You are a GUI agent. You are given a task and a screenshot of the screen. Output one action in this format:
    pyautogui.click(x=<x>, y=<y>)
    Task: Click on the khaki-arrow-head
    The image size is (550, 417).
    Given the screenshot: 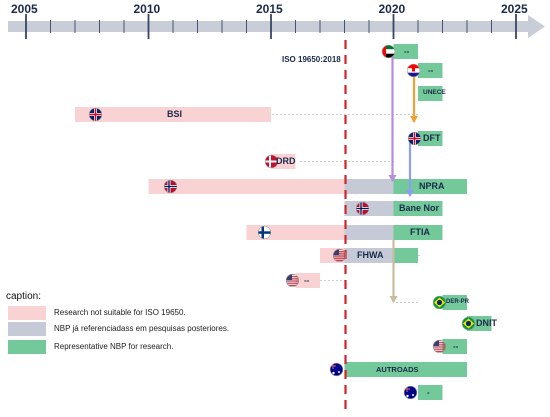 What is the action you would take?
    pyautogui.click(x=393, y=299)
    